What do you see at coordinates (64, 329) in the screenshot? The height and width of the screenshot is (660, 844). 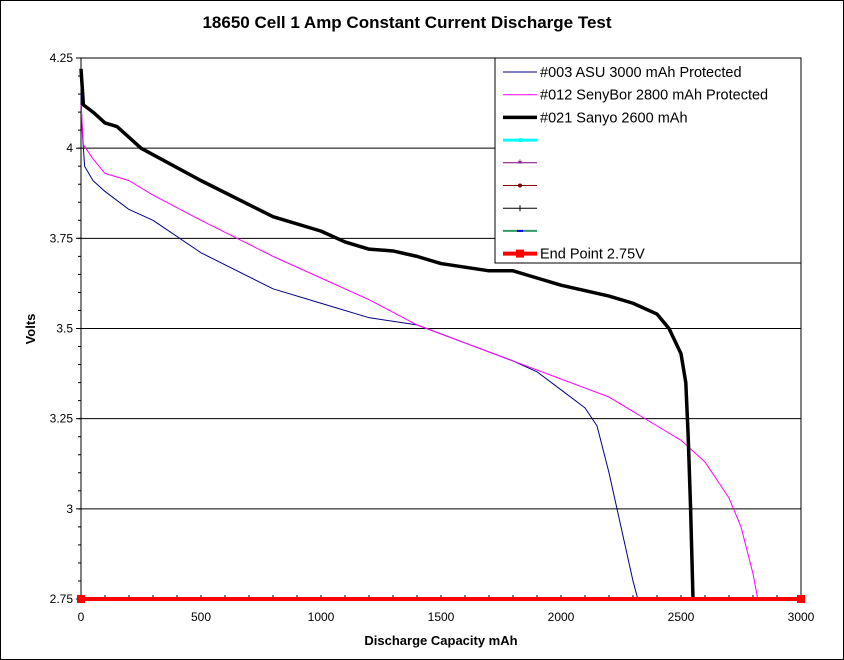 I see `y-tick-label: 3.5` at bounding box center [64, 329].